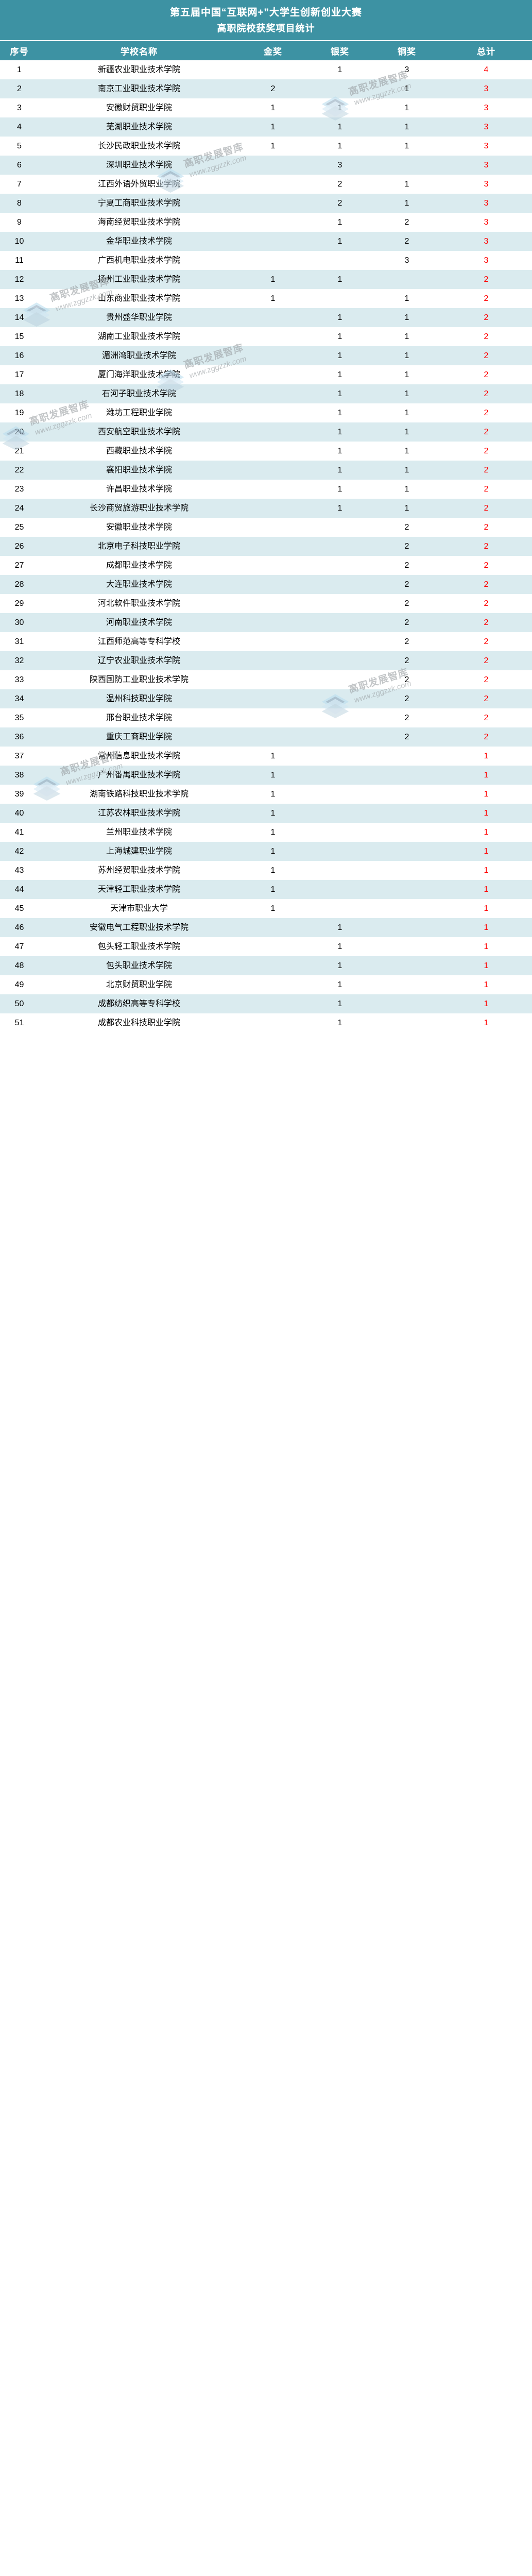 The height and width of the screenshot is (2576, 532). What do you see at coordinates (266, 374) in the screenshot?
I see `table-row: 17 厦门海洋职业技术学院 1 1 2` at bounding box center [266, 374].